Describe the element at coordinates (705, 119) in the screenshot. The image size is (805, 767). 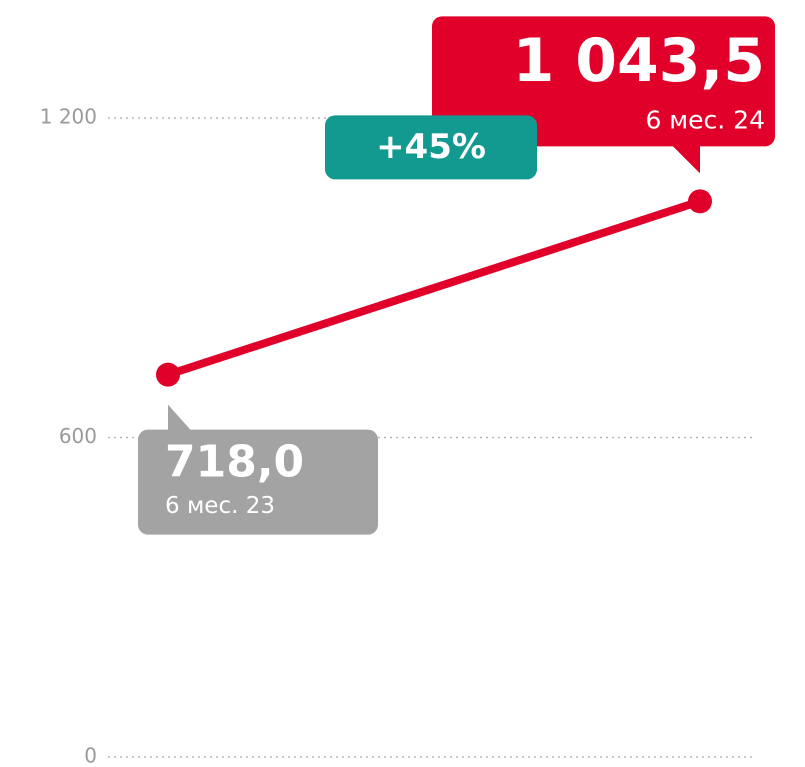
I see `category-label: 6 мес. 24` at that location.